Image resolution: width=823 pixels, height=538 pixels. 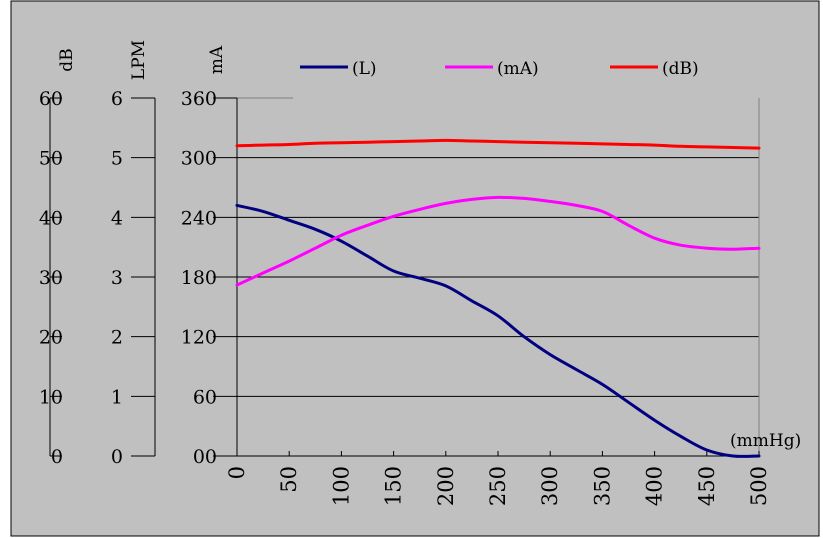 What do you see at coordinates (199, 278) in the screenshot?
I see `y-tick-label-ma: 180` at bounding box center [199, 278].